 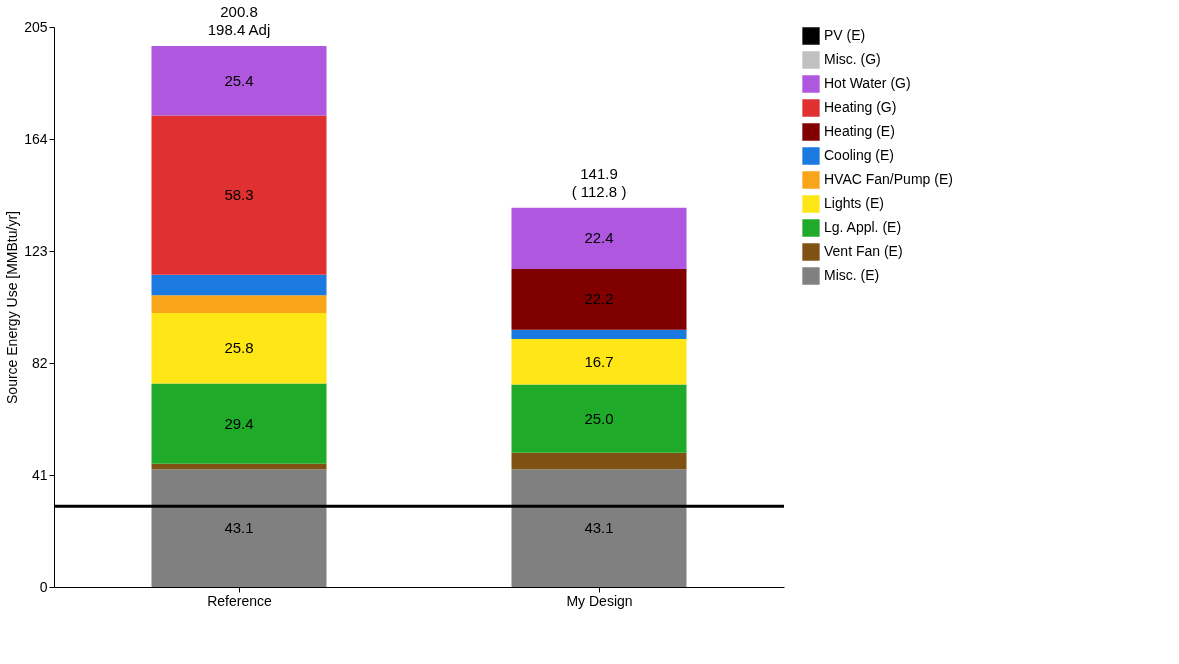 What do you see at coordinates (12, 307) in the screenshot?
I see `y-axis-title: Source Energy Use [MMBtu/yr]` at bounding box center [12, 307].